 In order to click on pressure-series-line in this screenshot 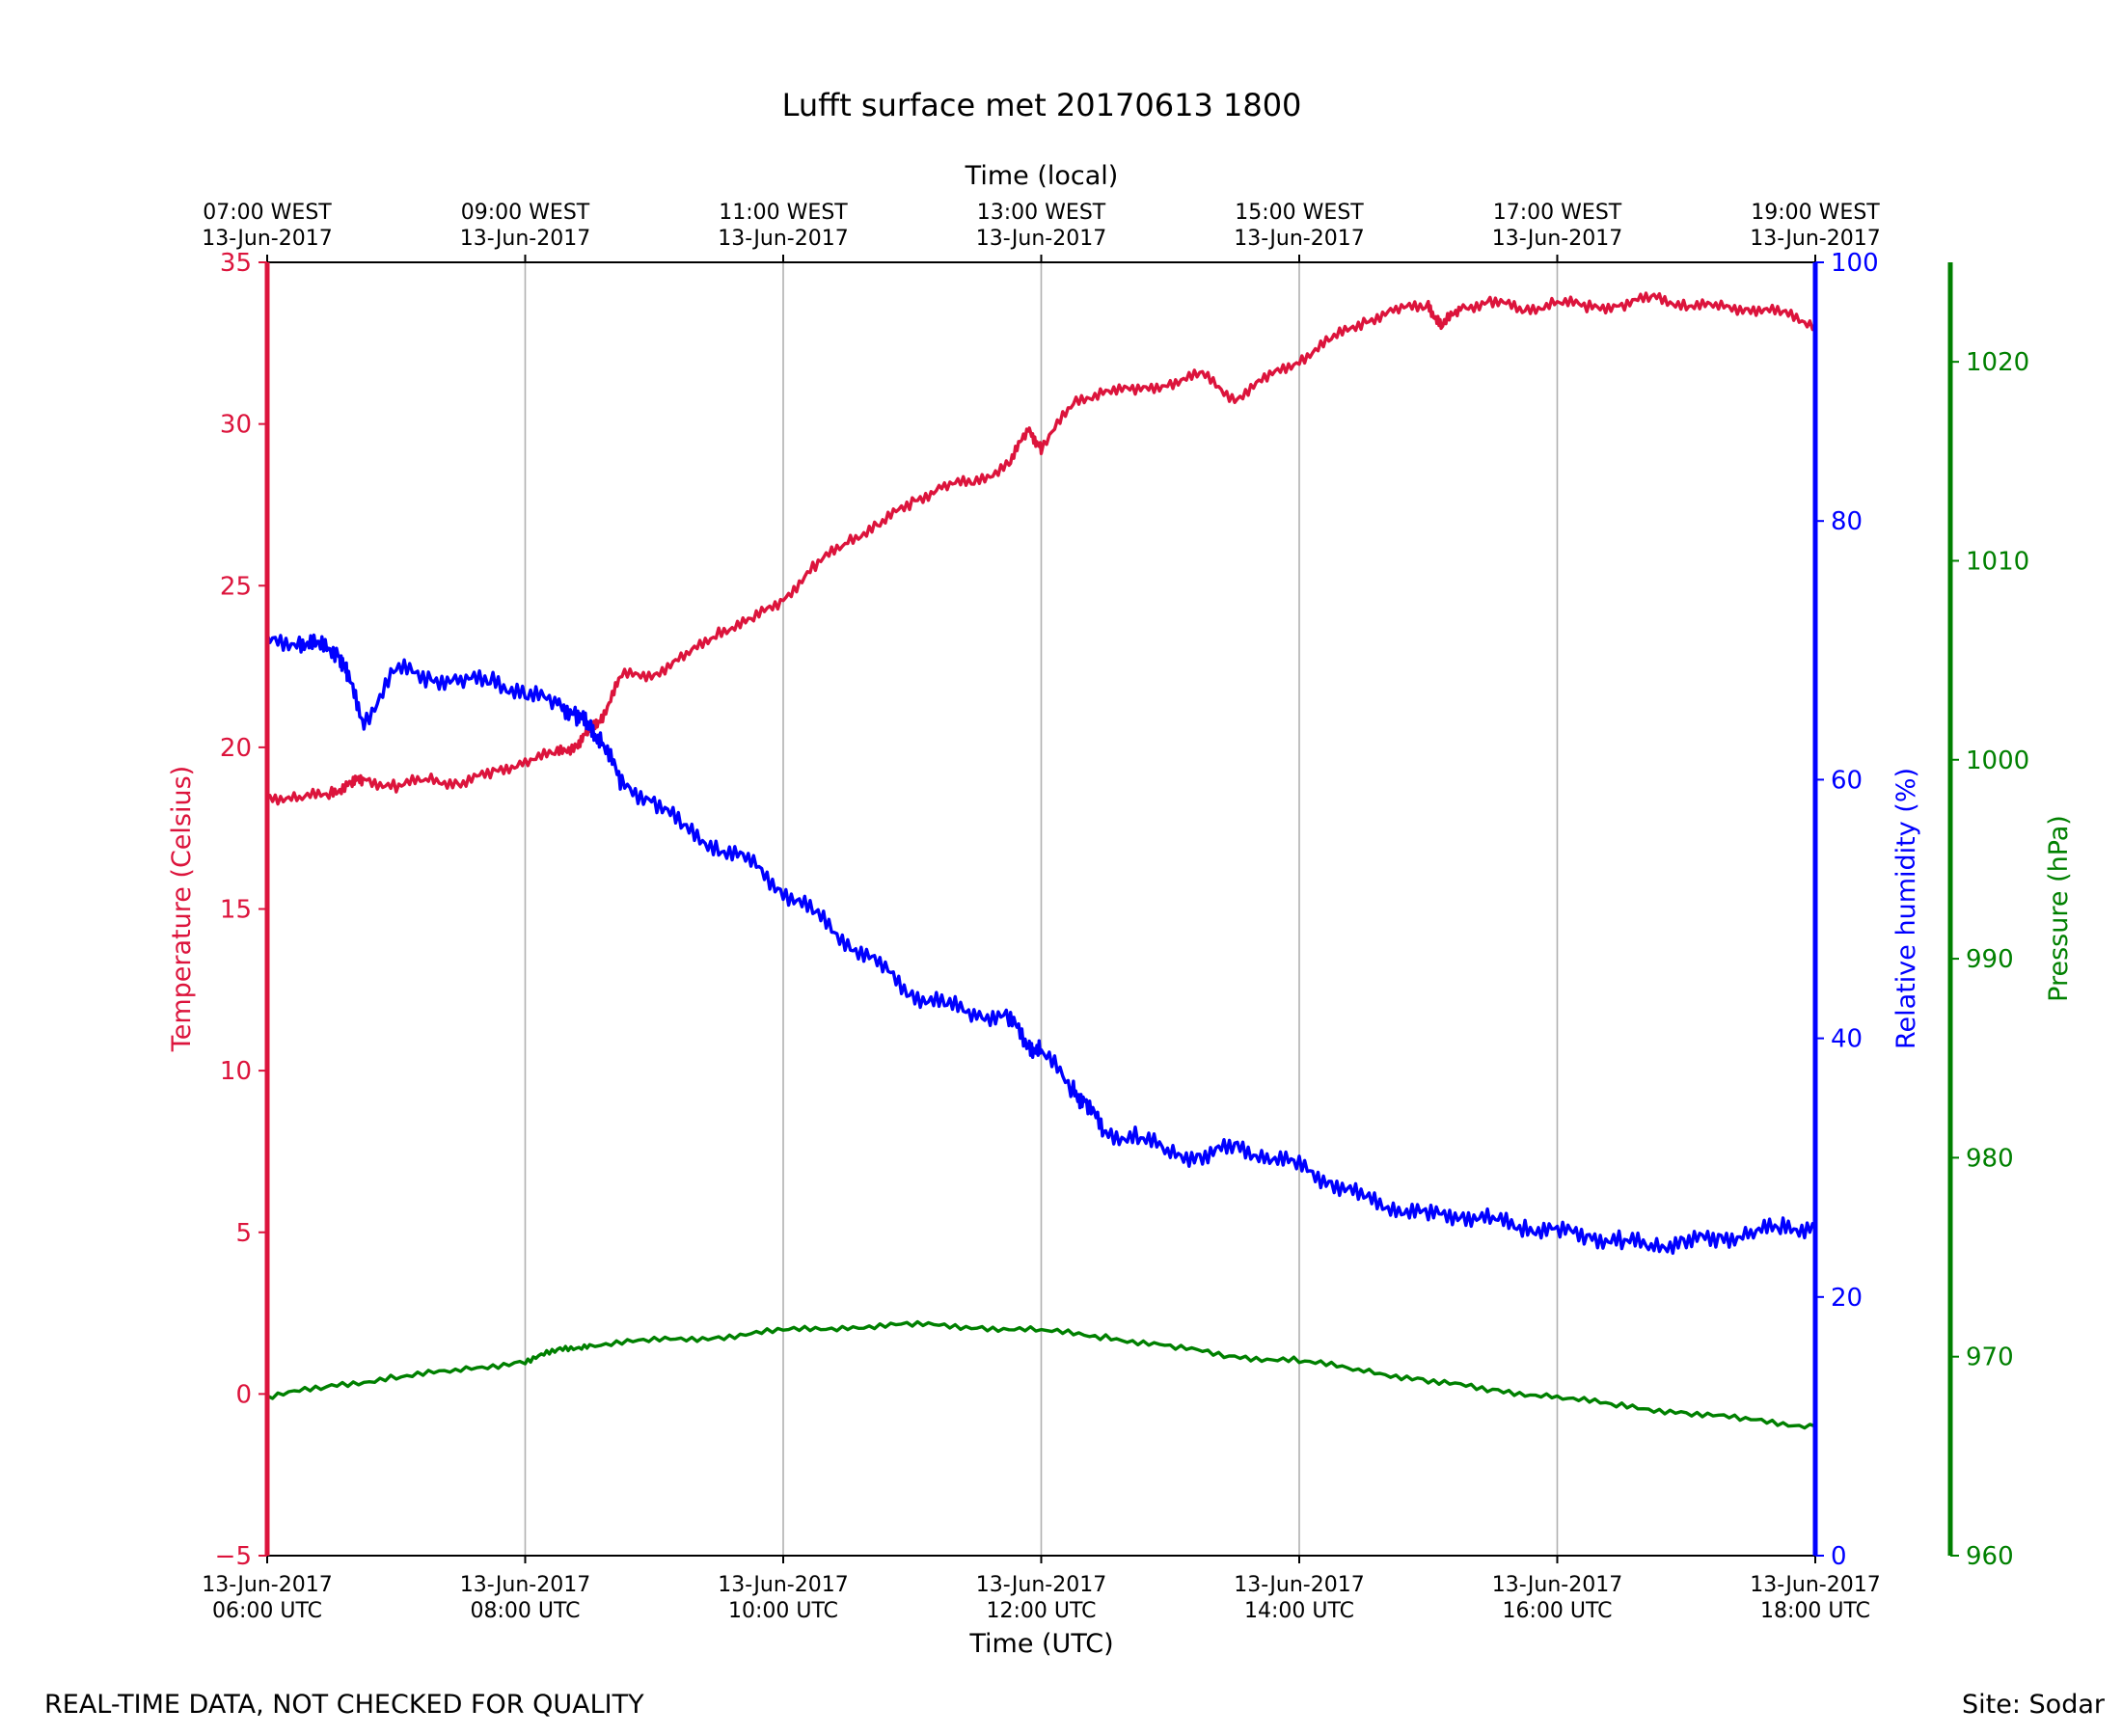, I will do `click(1041, 1374)`.